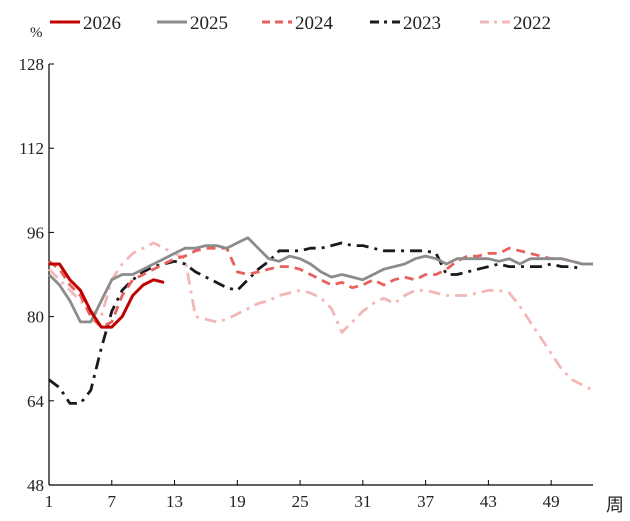  What do you see at coordinates (112, 501) in the screenshot?
I see `x-tick-label: 7` at bounding box center [112, 501].